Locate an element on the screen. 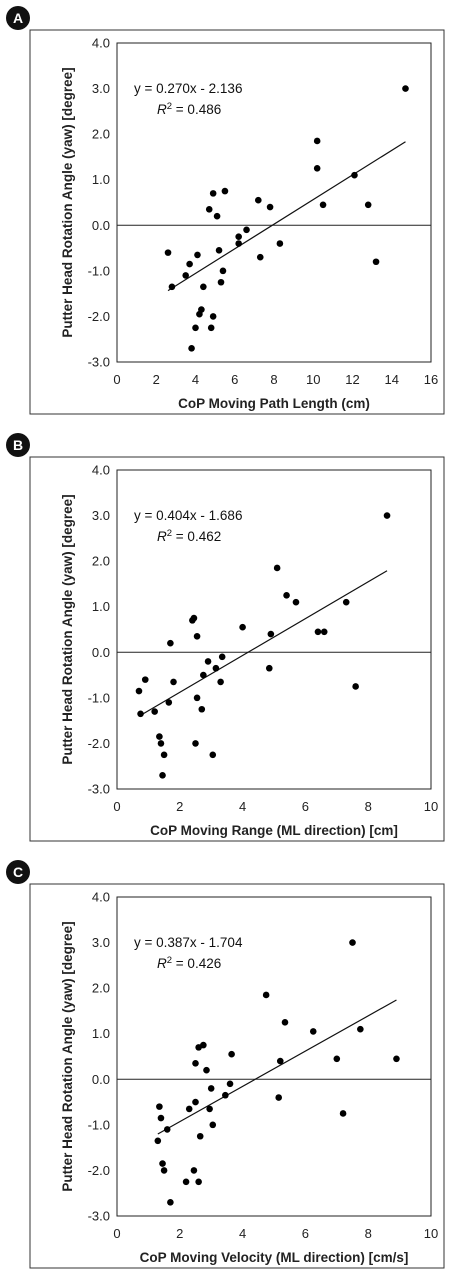 This screenshot has height=1281, width=463. r-squared-label-c: R2 = 0.426 is located at coordinates (189, 963).